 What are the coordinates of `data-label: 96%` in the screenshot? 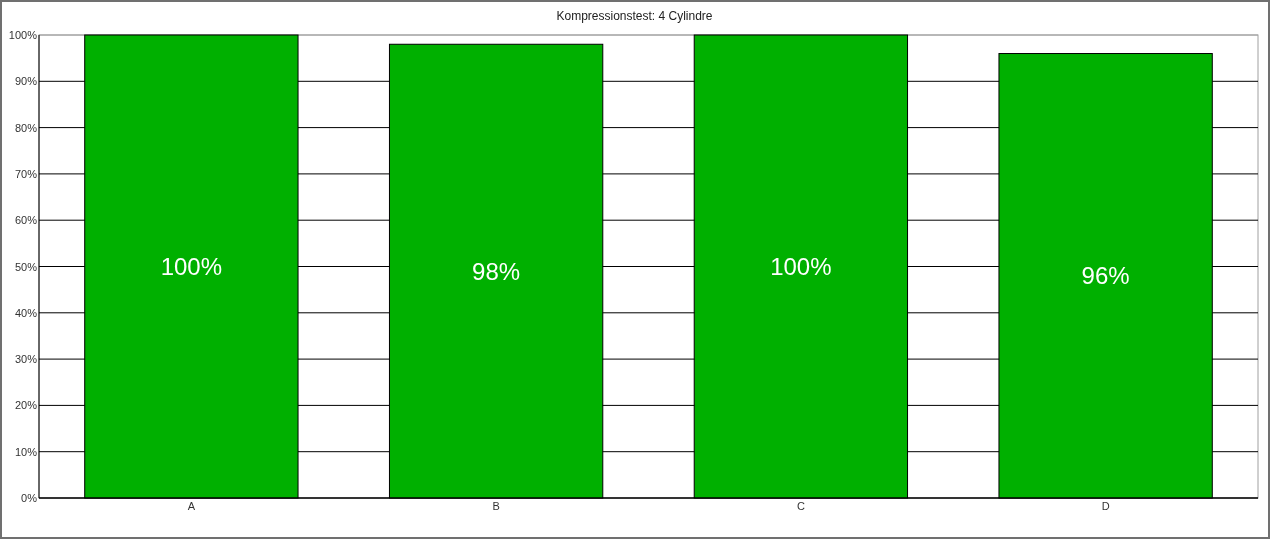 It's located at (1105, 276).